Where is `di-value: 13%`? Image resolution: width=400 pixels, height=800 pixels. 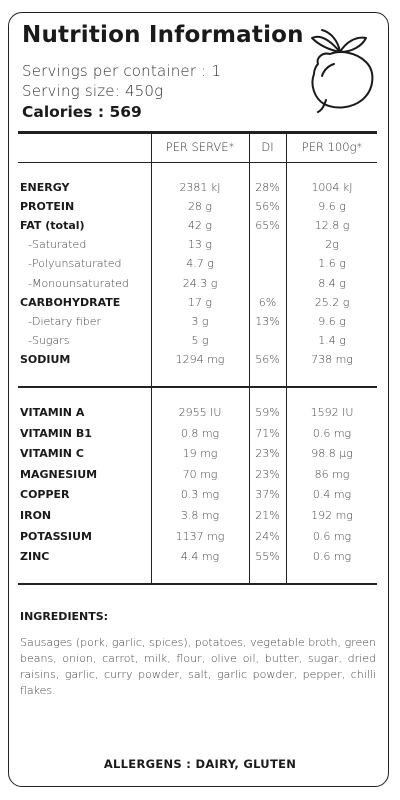 di-value: 13% is located at coordinates (267, 321).